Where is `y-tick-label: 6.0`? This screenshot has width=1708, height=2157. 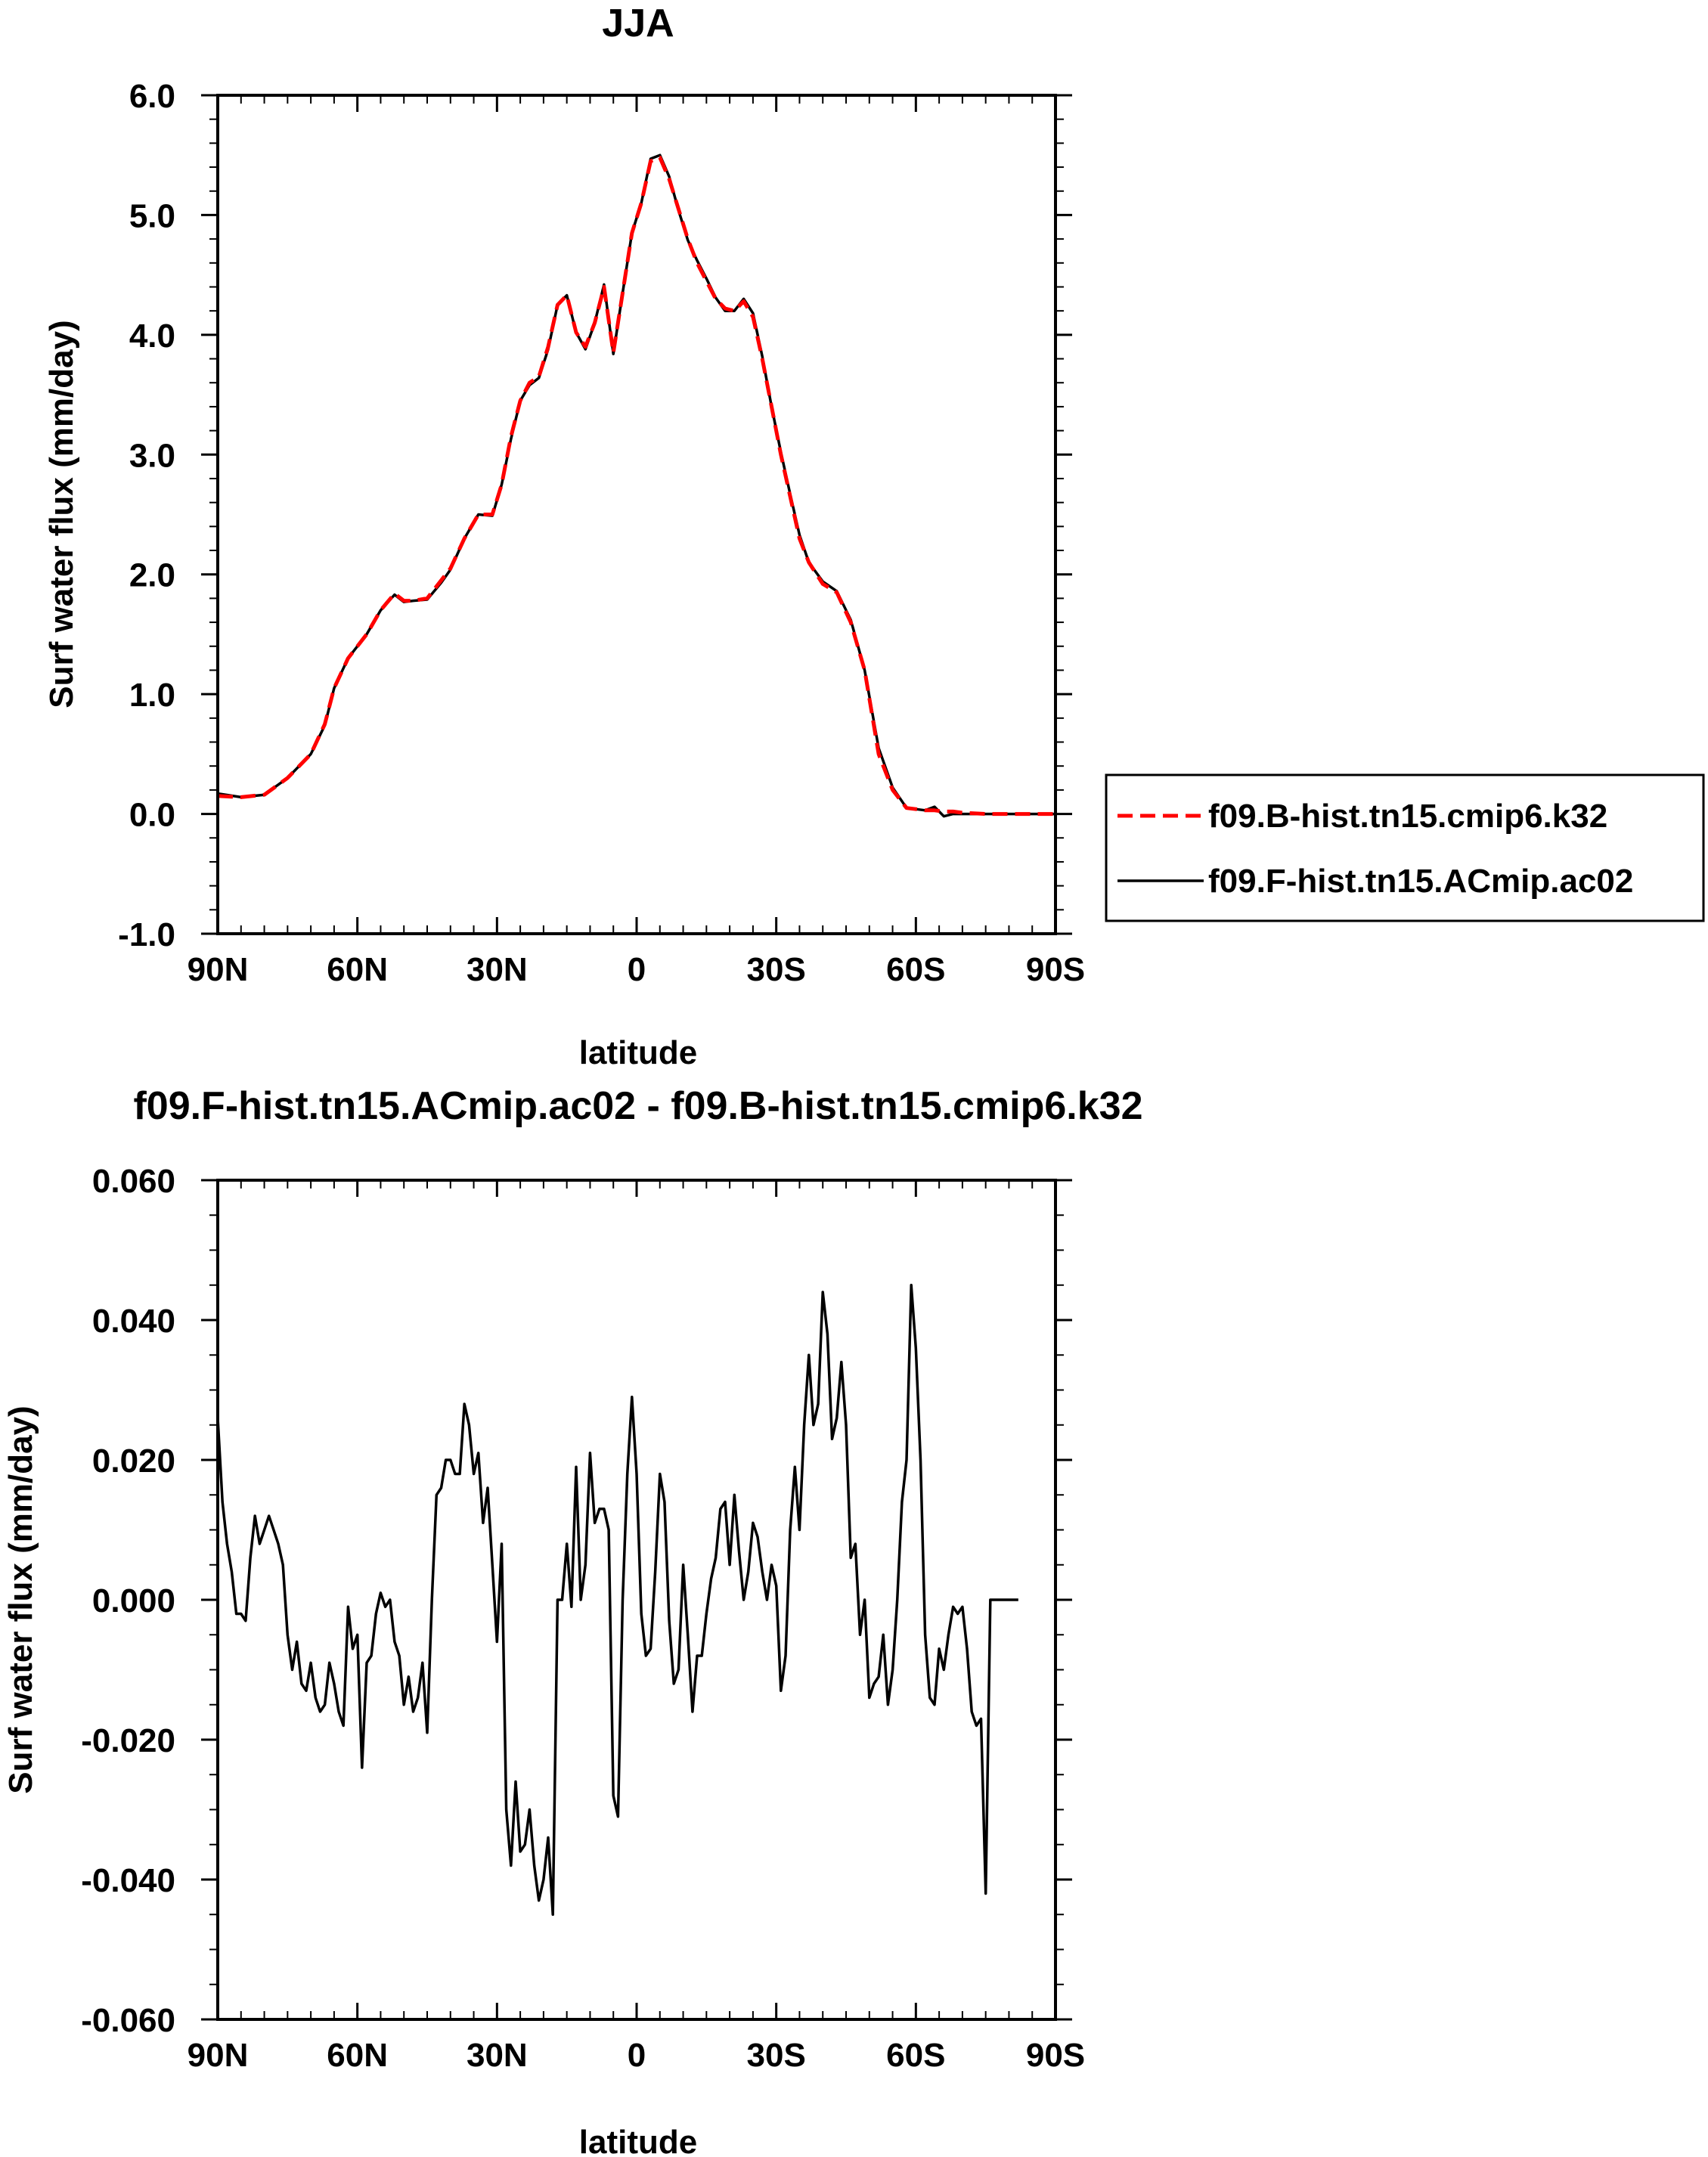 y-tick-label: 6.0 is located at coordinates (152, 96).